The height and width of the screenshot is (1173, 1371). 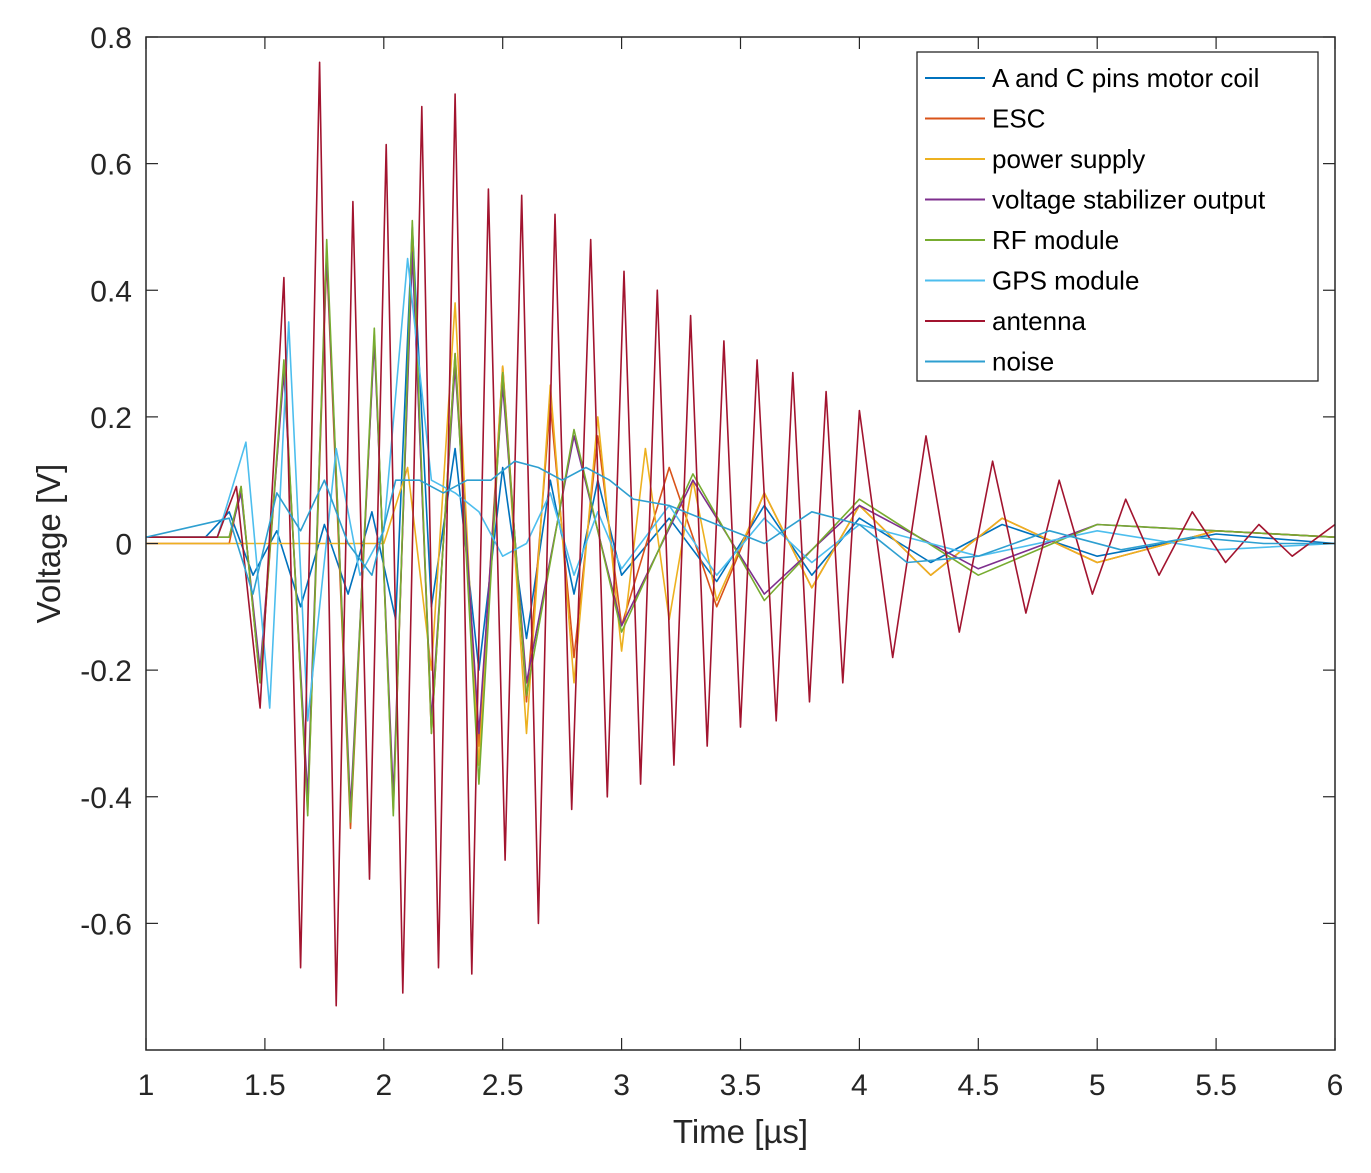 What do you see at coordinates (383, 1085) in the screenshot?
I see `x-tick-label: 2` at bounding box center [383, 1085].